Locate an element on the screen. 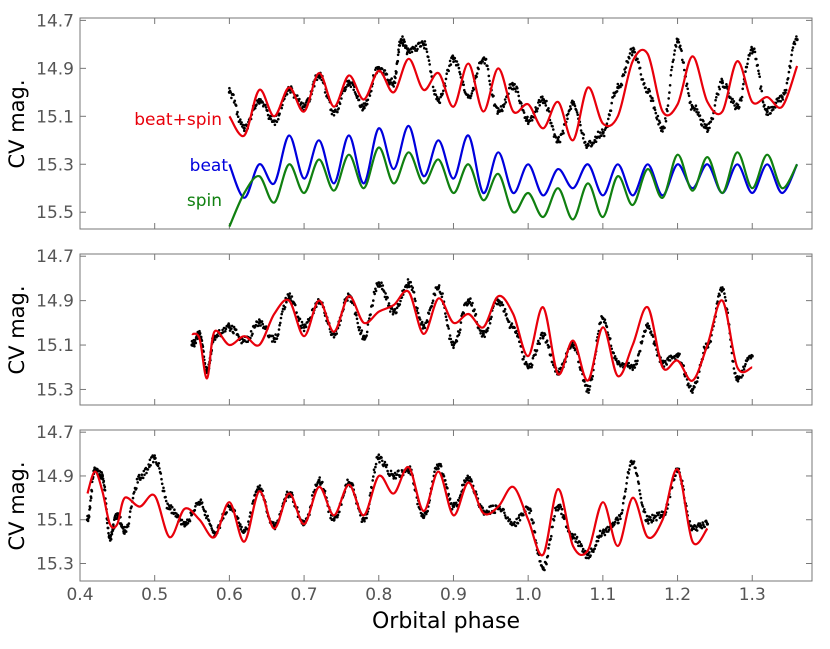 The height and width of the screenshot is (649, 830). panel-top-ylabel: CV mag. is located at coordinates (17, 123).